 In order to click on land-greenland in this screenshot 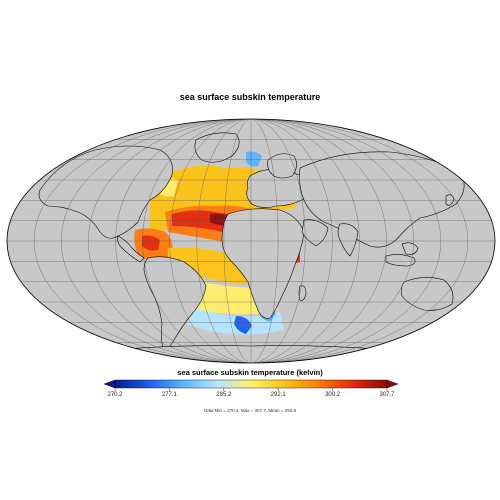, I will do `click(217, 147)`.